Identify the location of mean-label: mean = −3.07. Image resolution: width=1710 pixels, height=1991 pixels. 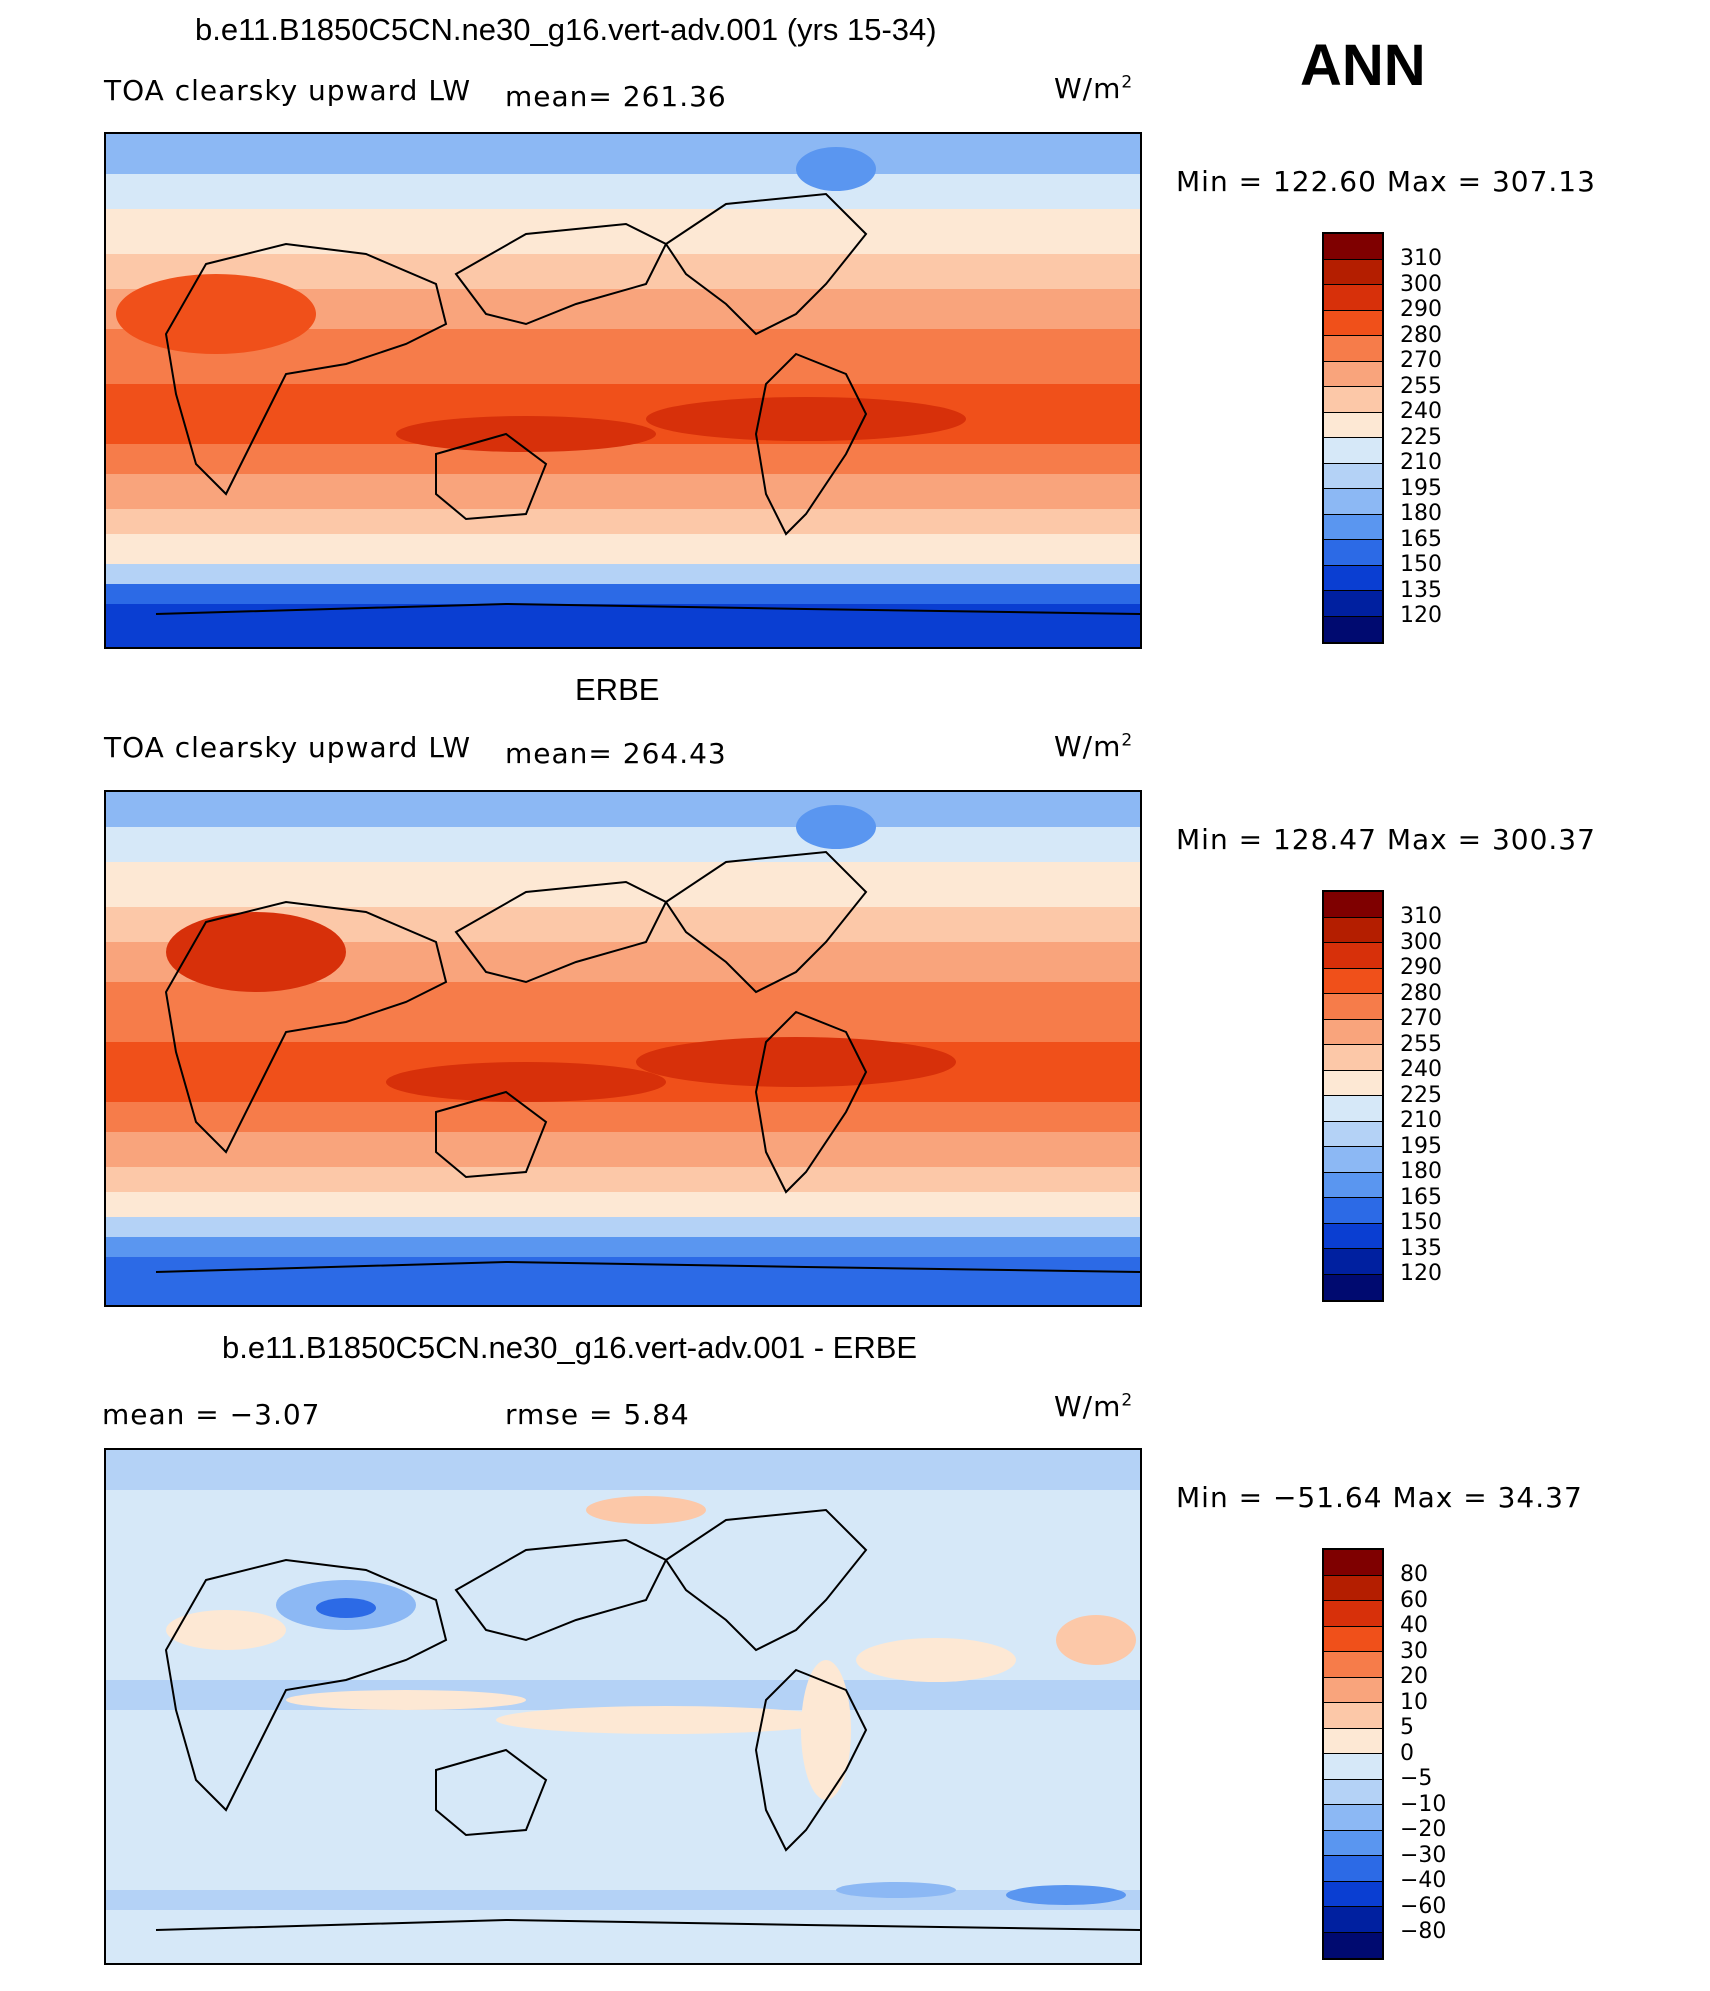
(211, 1414).